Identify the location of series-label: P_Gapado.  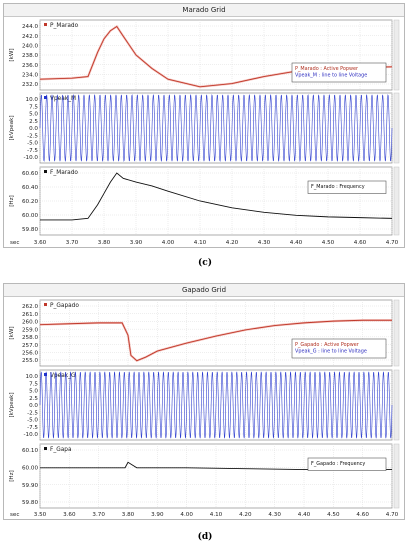
(64, 306).